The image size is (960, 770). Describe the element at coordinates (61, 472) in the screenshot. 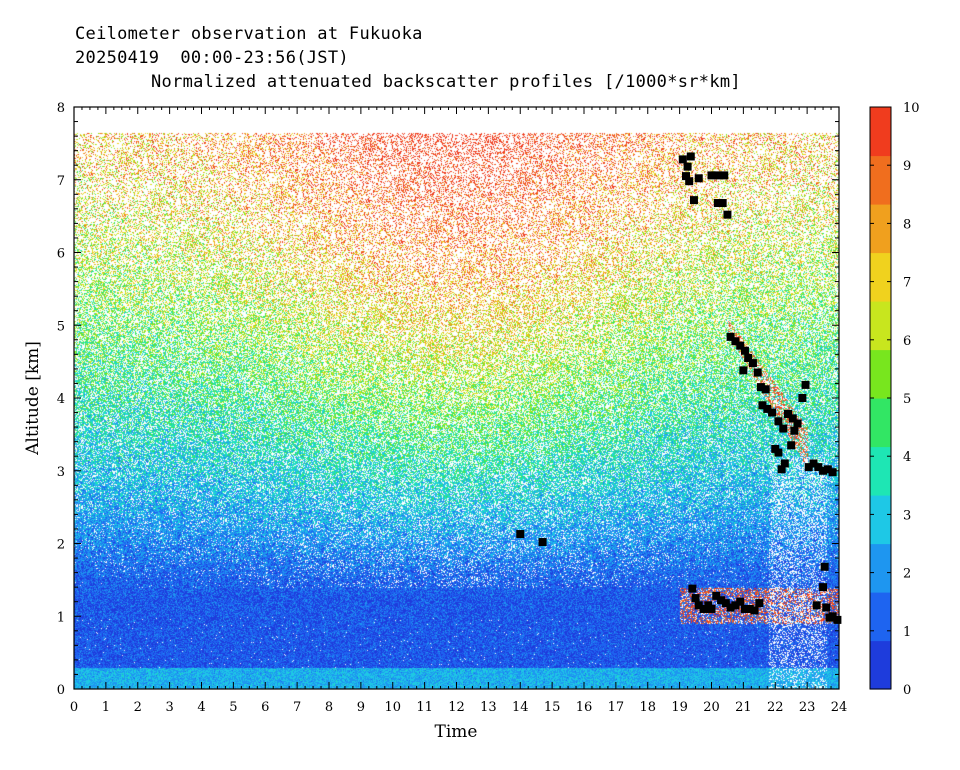

I see `y-tick-label: 3` at that location.